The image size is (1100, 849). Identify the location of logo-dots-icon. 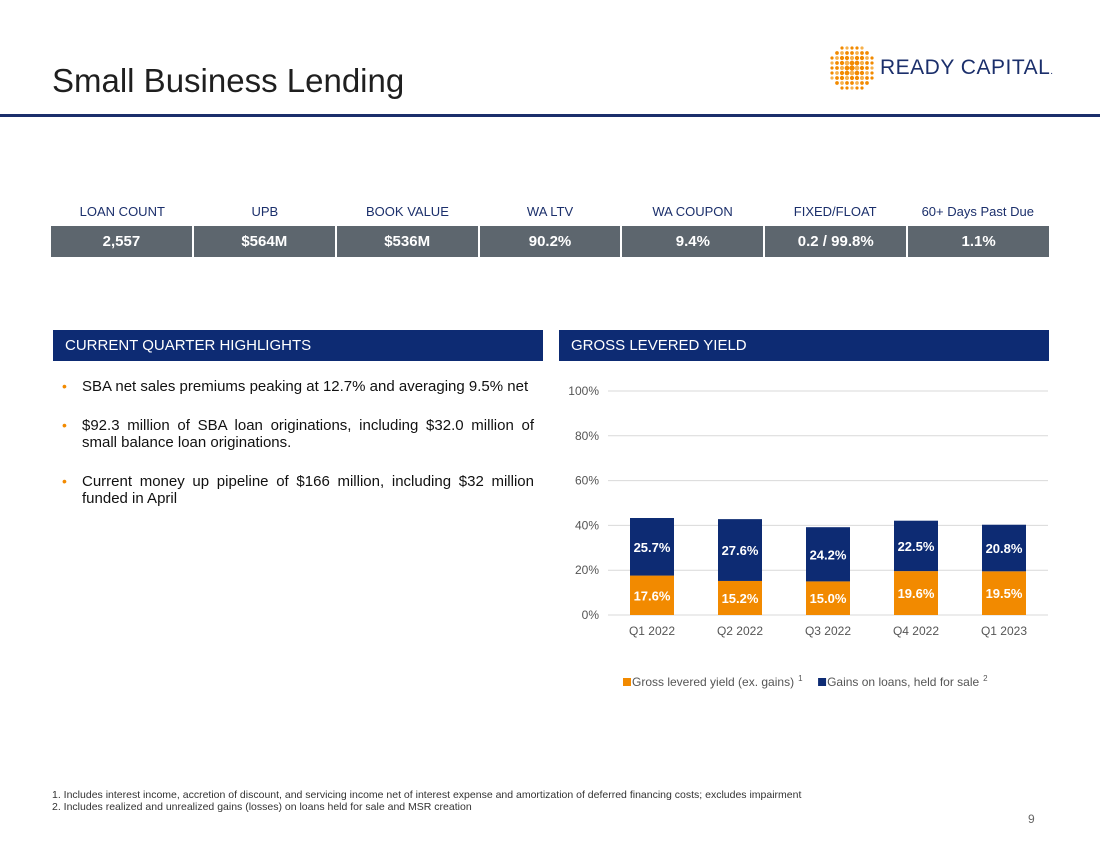
(852, 68).